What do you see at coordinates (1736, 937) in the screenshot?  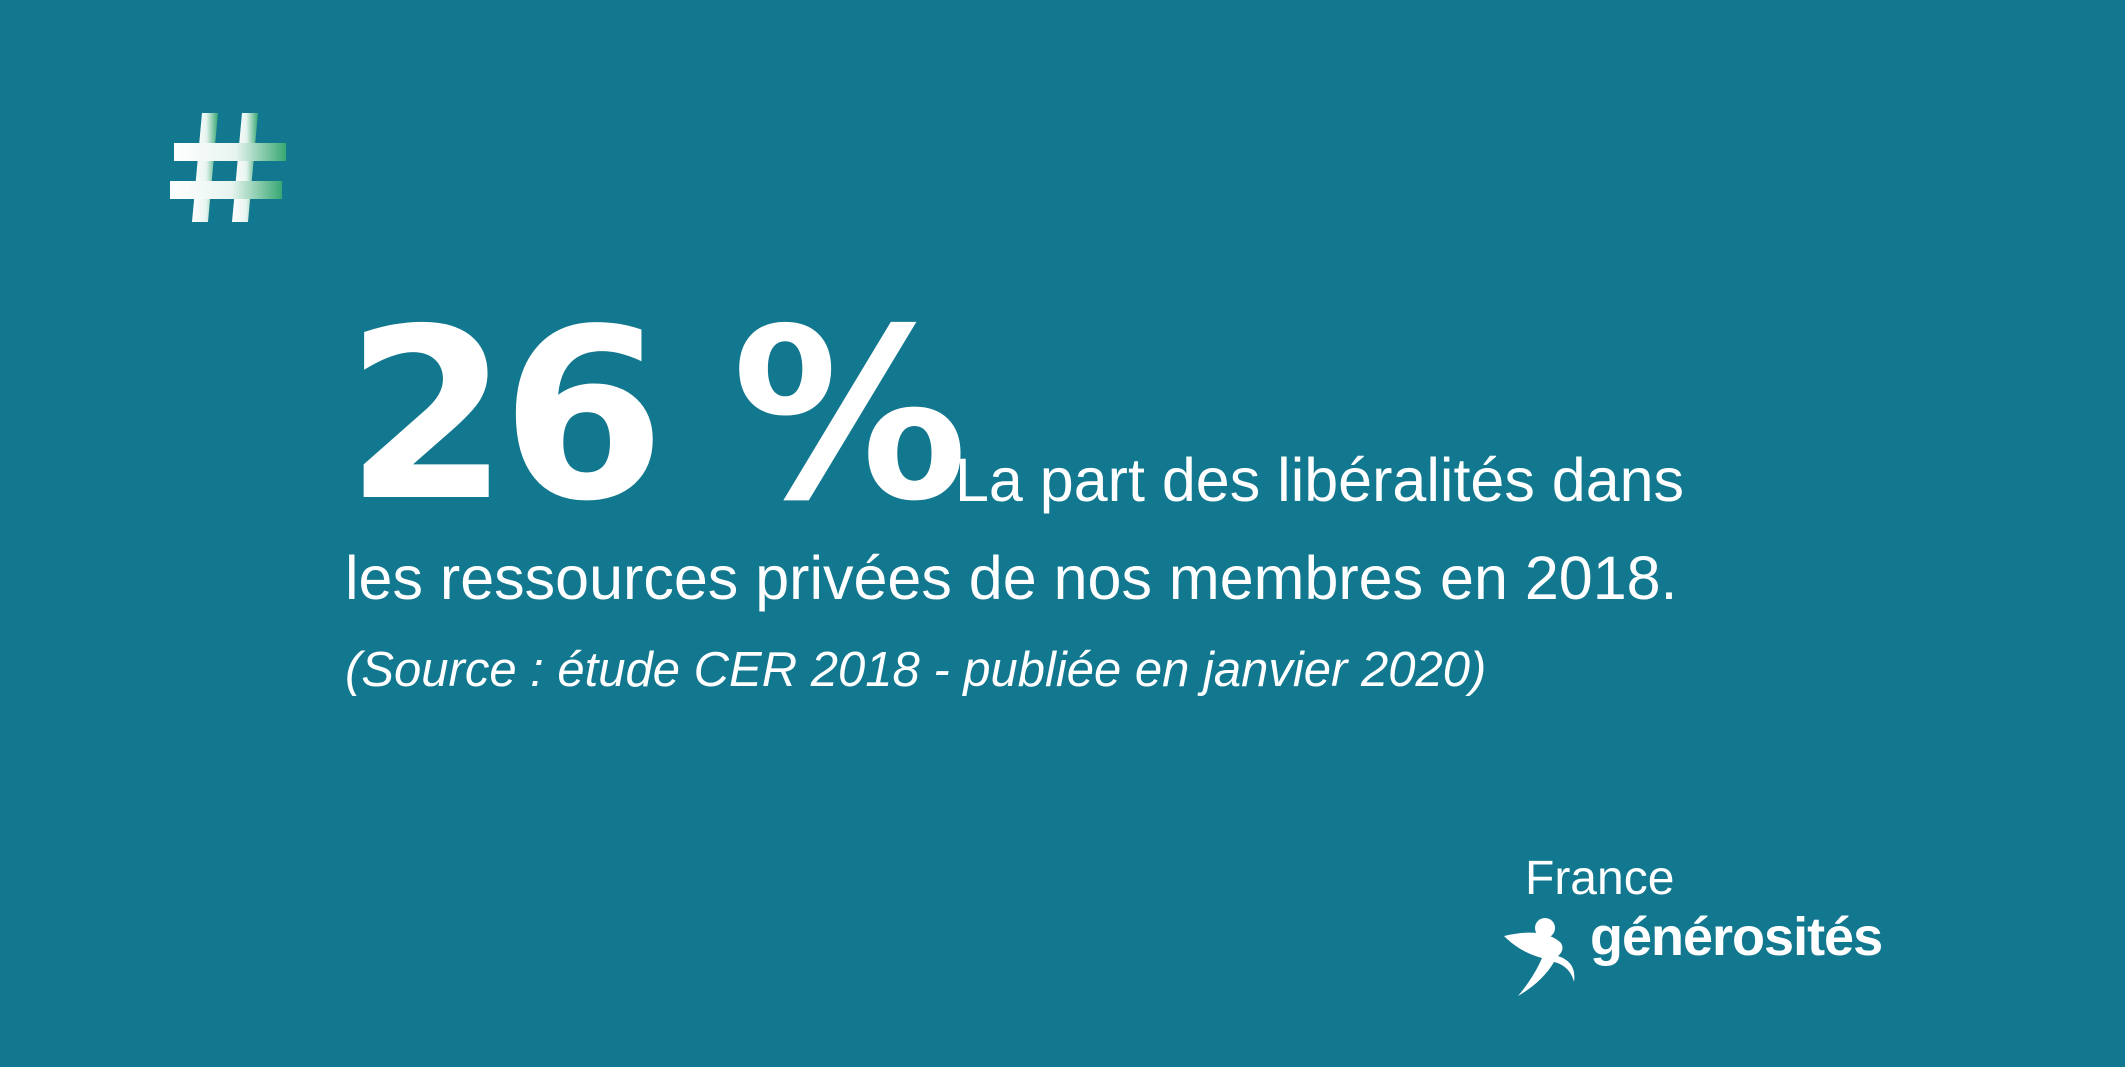 I see `brand-name-bottom: générosités` at bounding box center [1736, 937].